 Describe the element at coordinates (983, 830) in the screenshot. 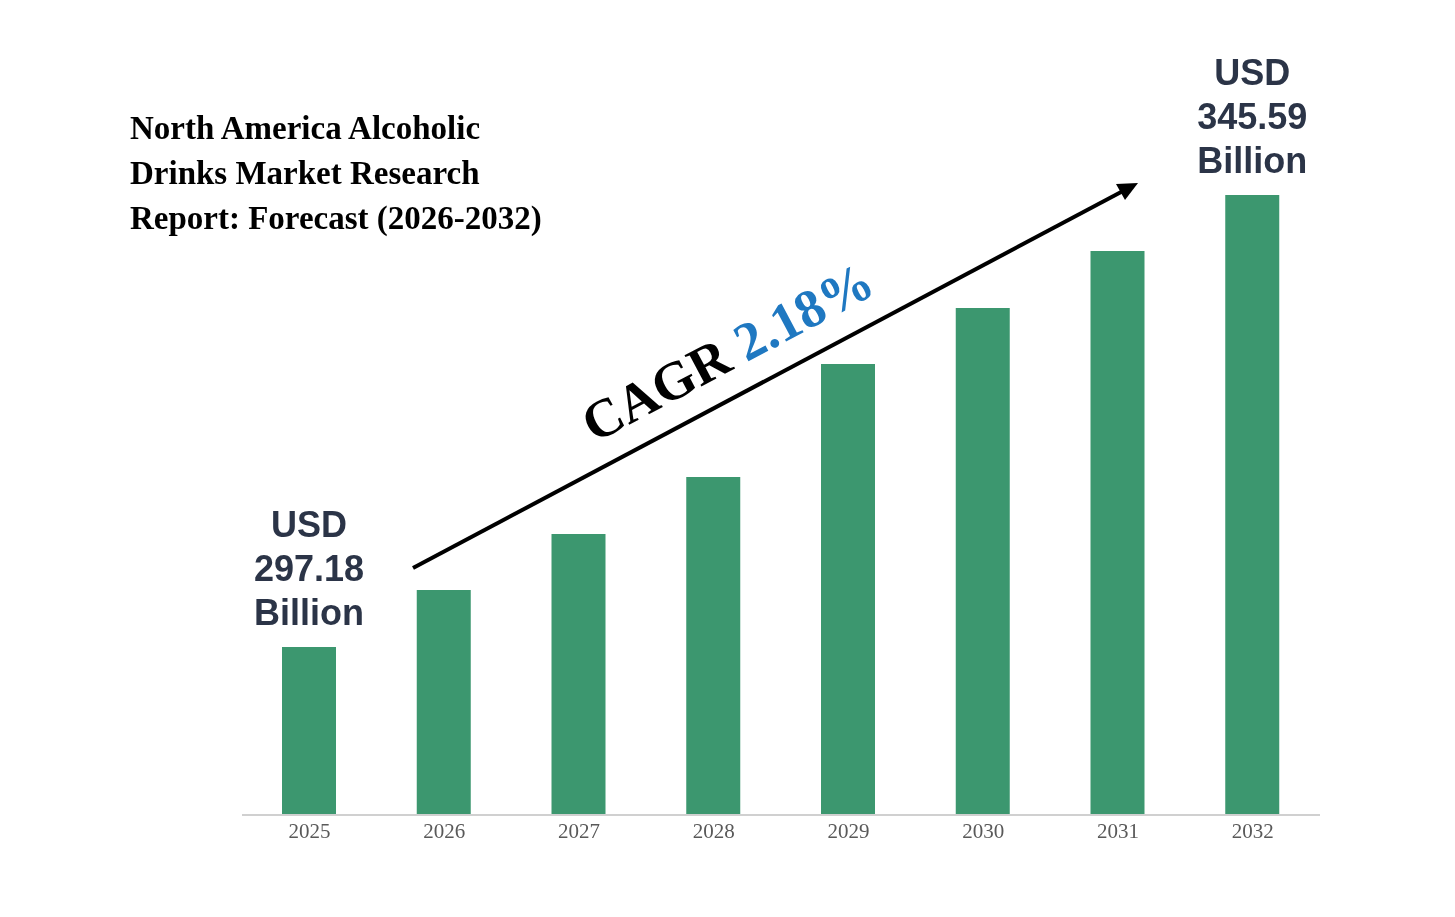

I see `x-tick-label: 2030` at that location.